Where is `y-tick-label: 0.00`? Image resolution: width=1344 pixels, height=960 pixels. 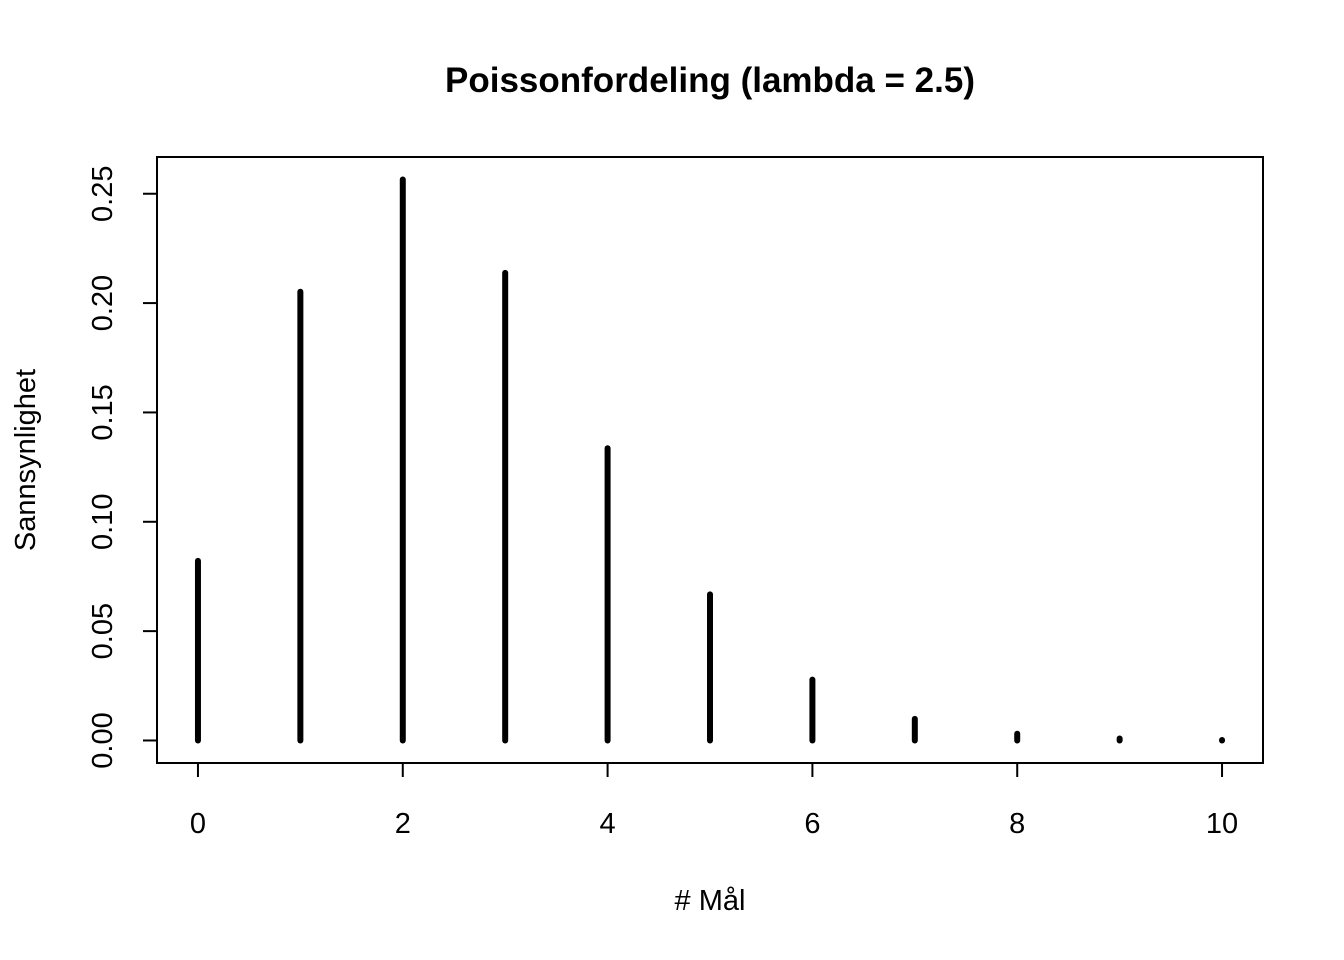 y-tick-label: 0.00 is located at coordinates (103, 740).